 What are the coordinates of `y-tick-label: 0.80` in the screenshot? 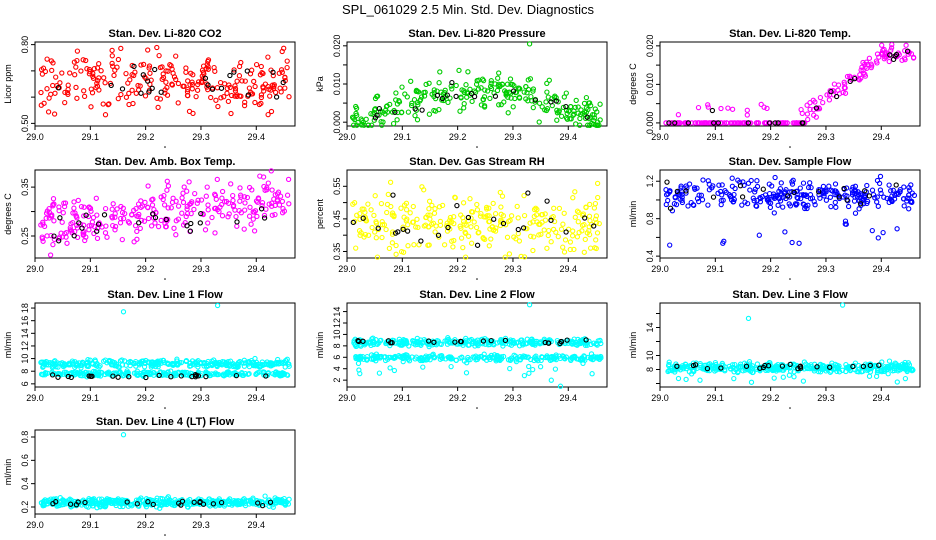 It's located at (25, 45).